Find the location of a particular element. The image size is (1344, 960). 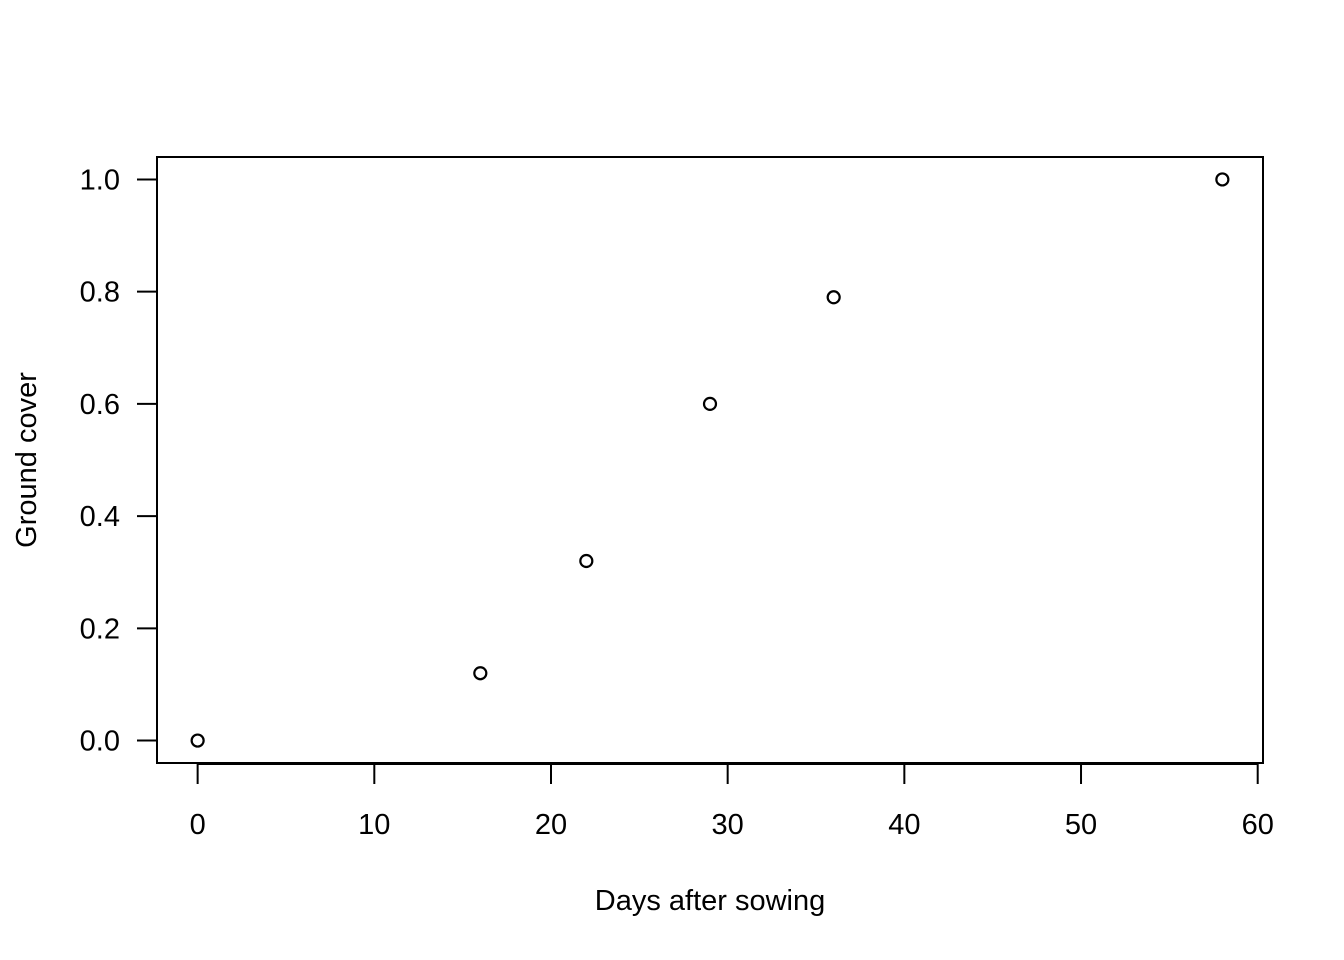

y-tick-label: 0.2 is located at coordinates (100, 629).